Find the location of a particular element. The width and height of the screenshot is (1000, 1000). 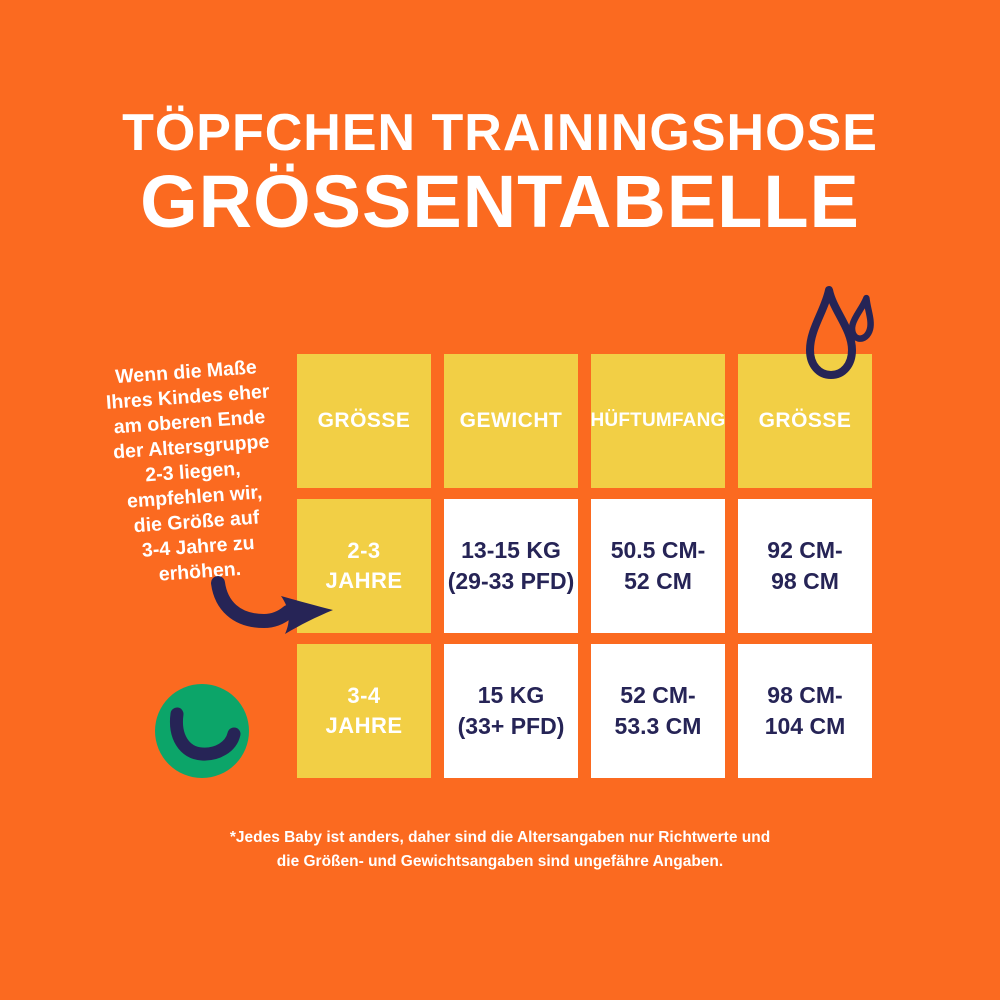

row-label-3-4-jahre: 3-4 JAHRE is located at coordinates (364, 711).